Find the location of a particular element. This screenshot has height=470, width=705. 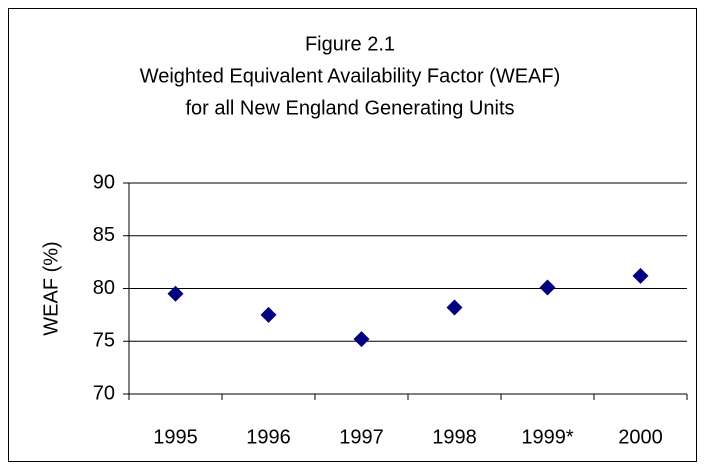

y-tick-label: 85 is located at coordinates (104, 235).